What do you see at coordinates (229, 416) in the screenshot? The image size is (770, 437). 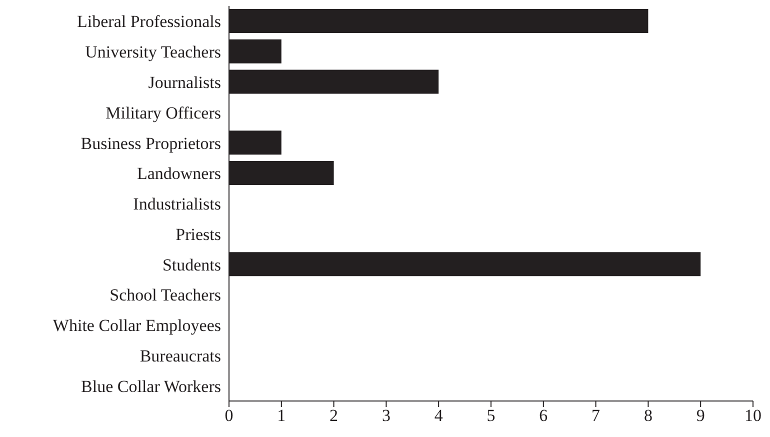 I see `x-tick-label: 0` at bounding box center [229, 416].